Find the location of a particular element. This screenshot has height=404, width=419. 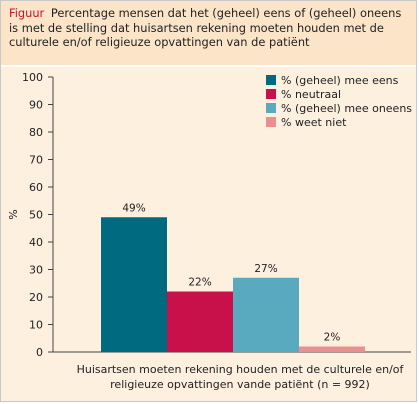

bar-data-label: 22% is located at coordinates (199, 283).